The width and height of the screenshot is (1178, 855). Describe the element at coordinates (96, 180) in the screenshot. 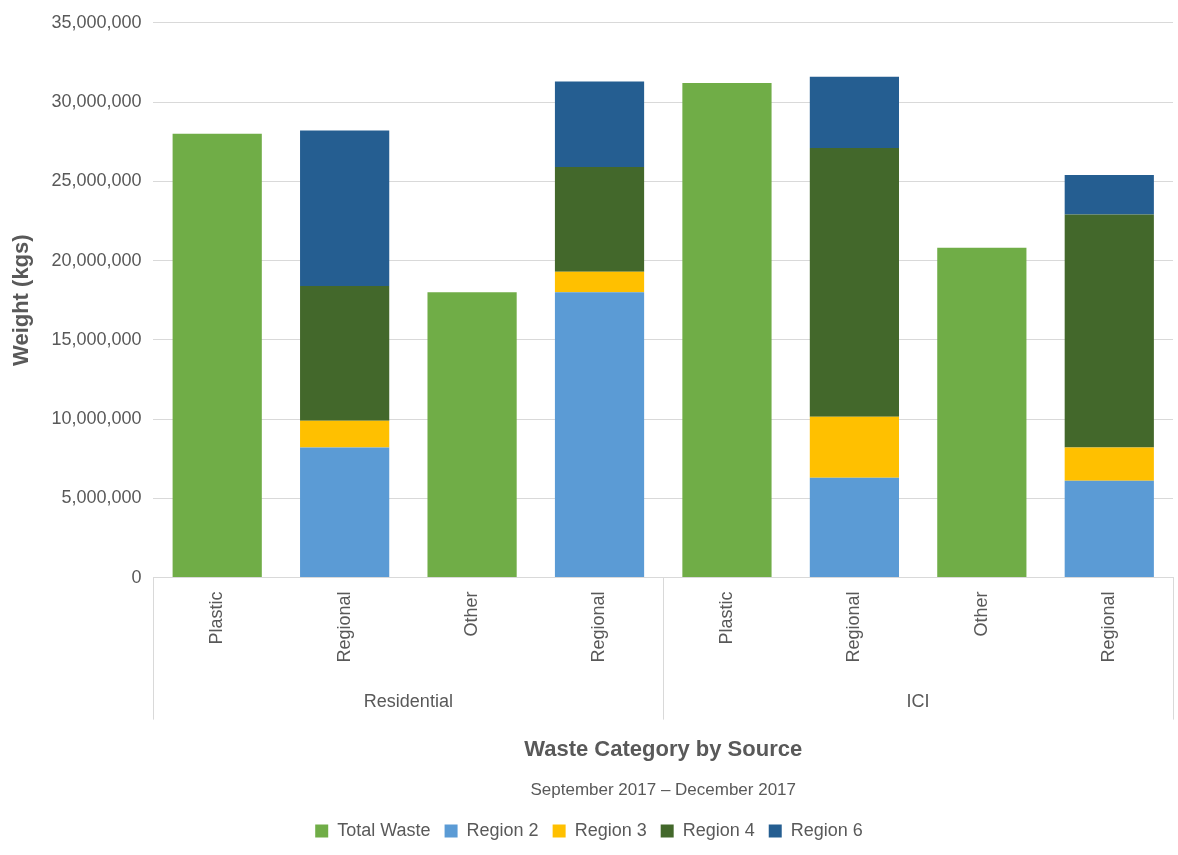

I see `y-tick-label: 25,000,000` at that location.